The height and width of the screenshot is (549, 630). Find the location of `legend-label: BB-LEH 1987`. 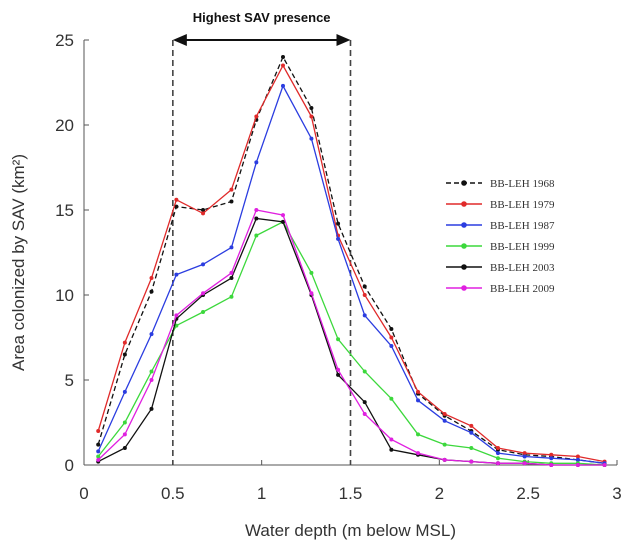

legend-label: BB-LEH 1987 is located at coordinates (522, 226).